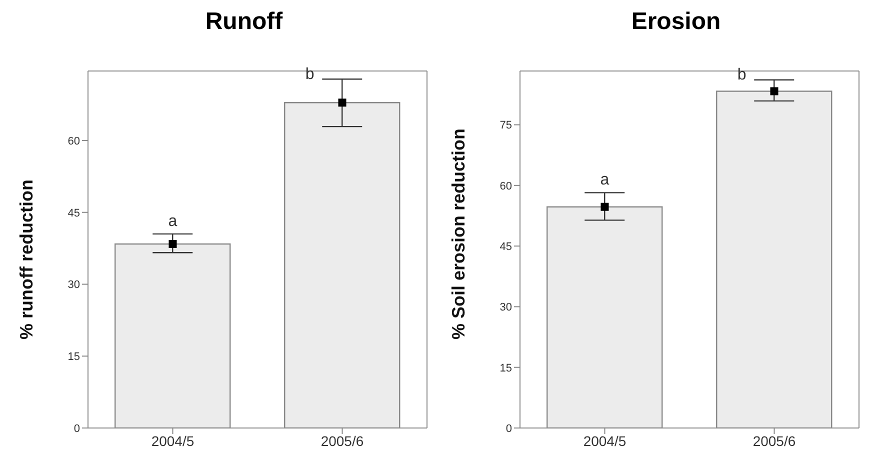 The width and height of the screenshot is (873, 460). I want to click on y-tick-label: 75, so click(506, 126).